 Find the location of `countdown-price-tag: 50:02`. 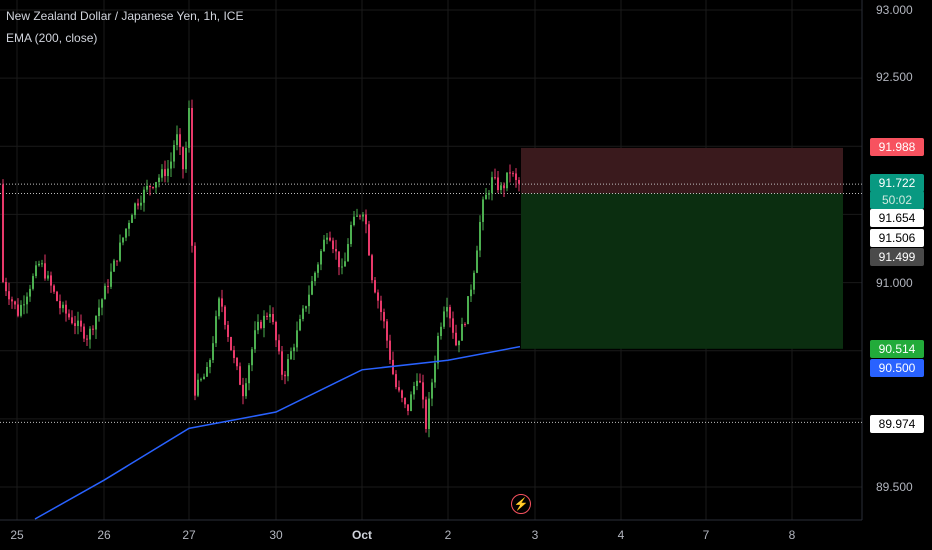

countdown-price-tag: 50:02 is located at coordinates (897, 200).